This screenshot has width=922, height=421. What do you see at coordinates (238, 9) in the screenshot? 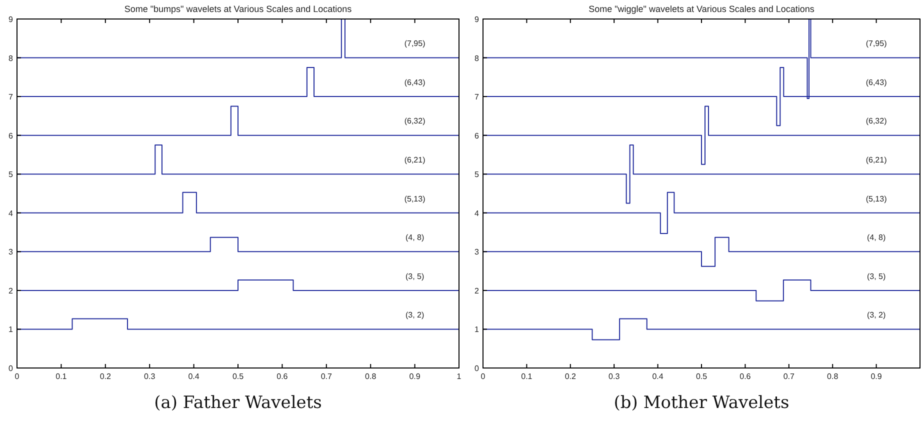
I see `chart-title: Some "bumps" wavelets at Various Scales and Locations` at bounding box center [238, 9].